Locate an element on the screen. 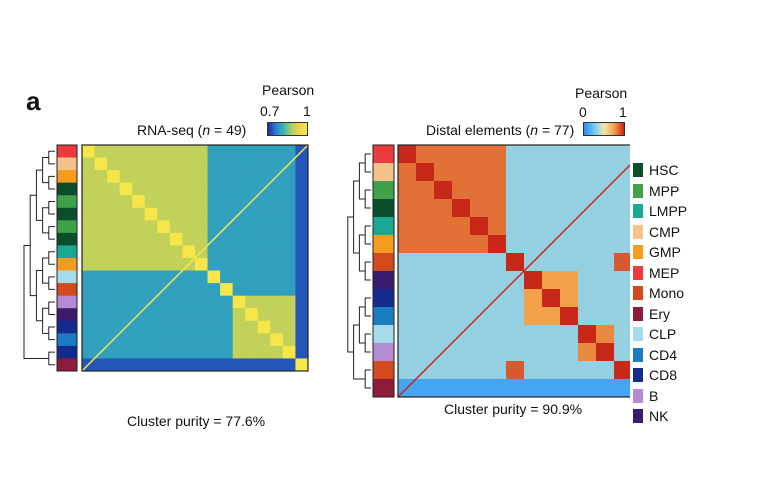 This screenshot has width=768, height=480. legend-item-cmp: CMP is located at coordinates (660, 232).